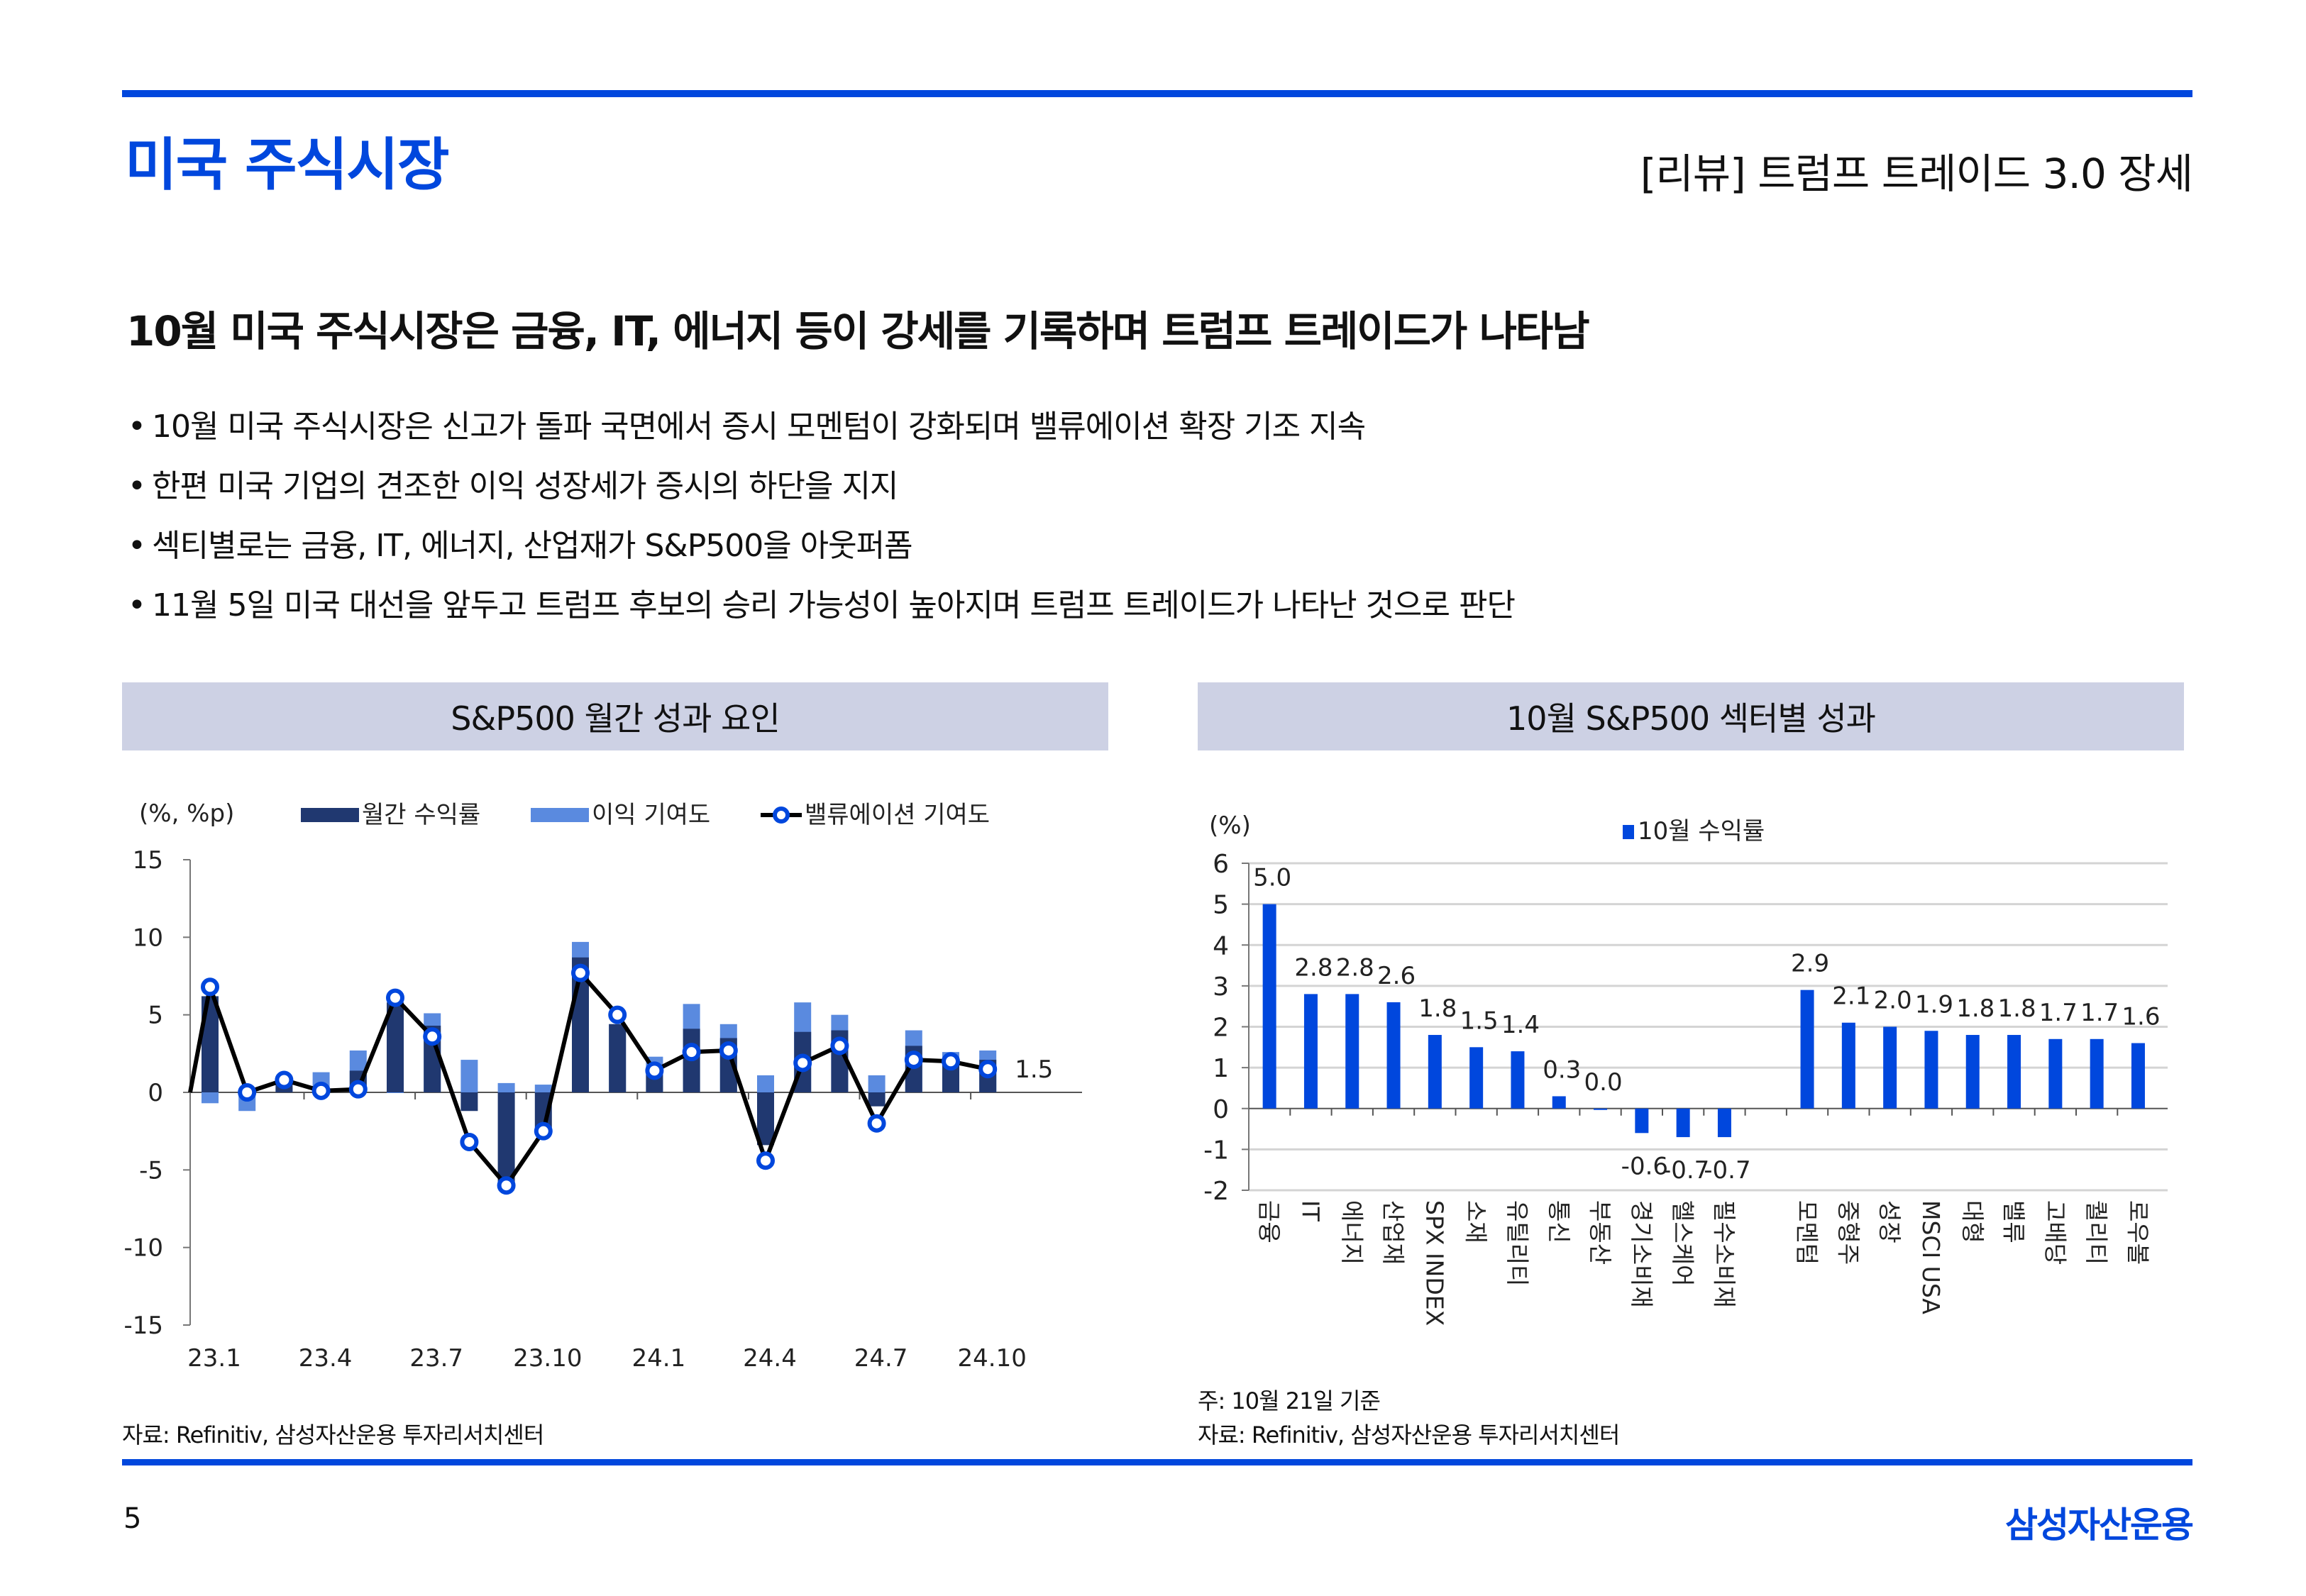 The height and width of the screenshot is (1596, 2306). I want to click on y-tick-label: 15, so click(148, 860).